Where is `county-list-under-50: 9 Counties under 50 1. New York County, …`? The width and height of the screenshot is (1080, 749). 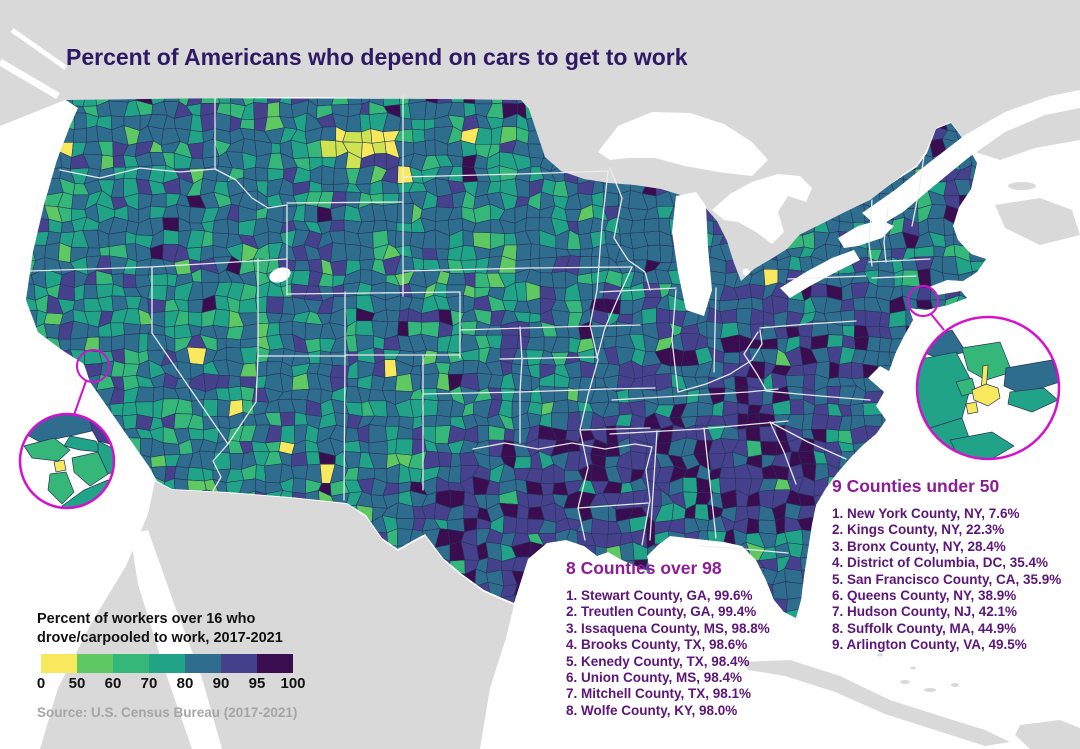 county-list-under-50: 9 Counties under 50 1. New York County, … is located at coordinates (956, 565).